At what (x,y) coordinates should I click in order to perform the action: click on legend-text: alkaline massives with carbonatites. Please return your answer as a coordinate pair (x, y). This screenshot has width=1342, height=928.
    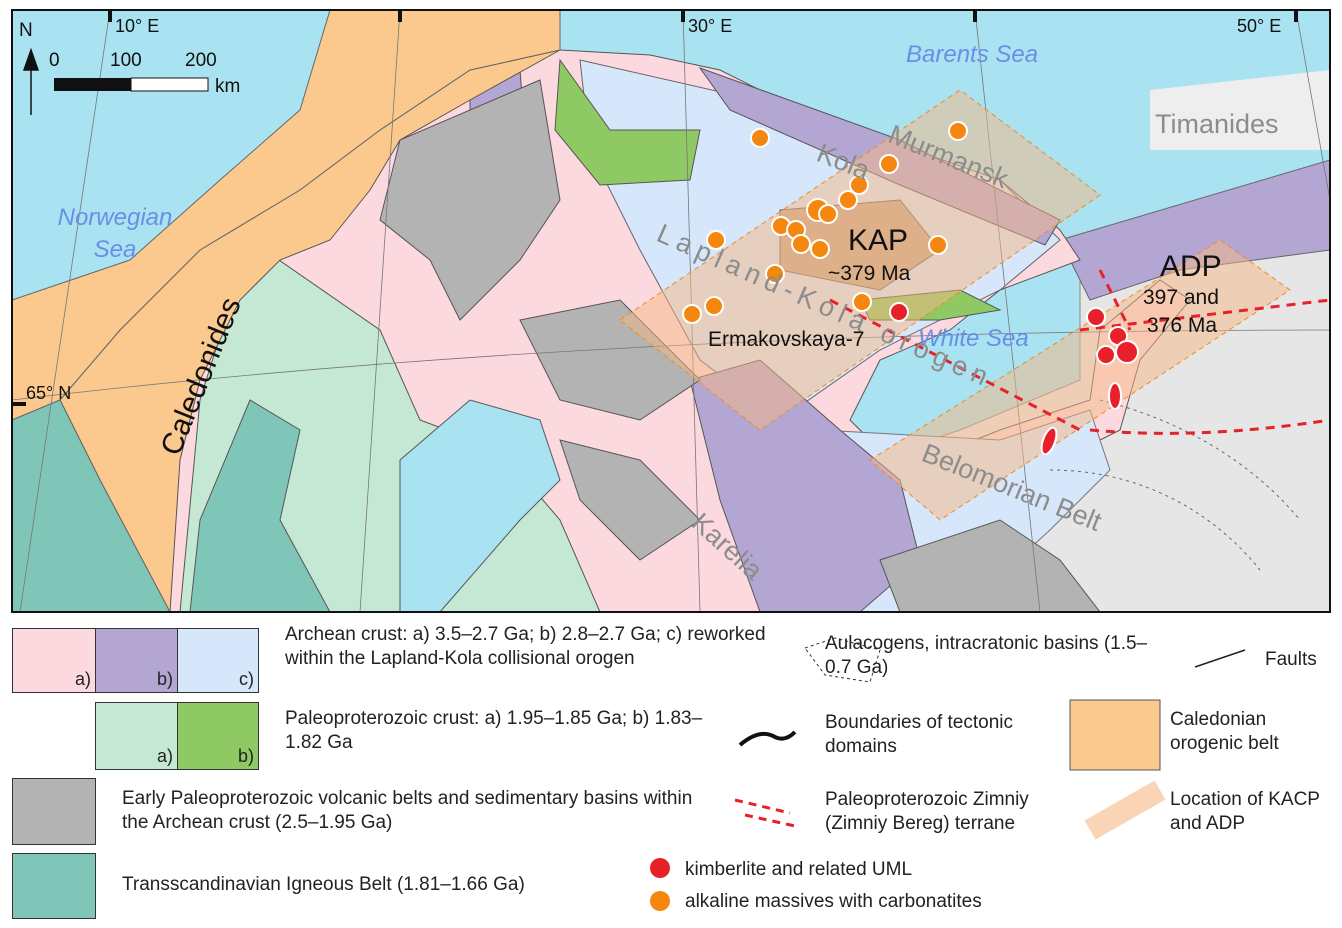
    Looking at the image, I should click on (833, 901).